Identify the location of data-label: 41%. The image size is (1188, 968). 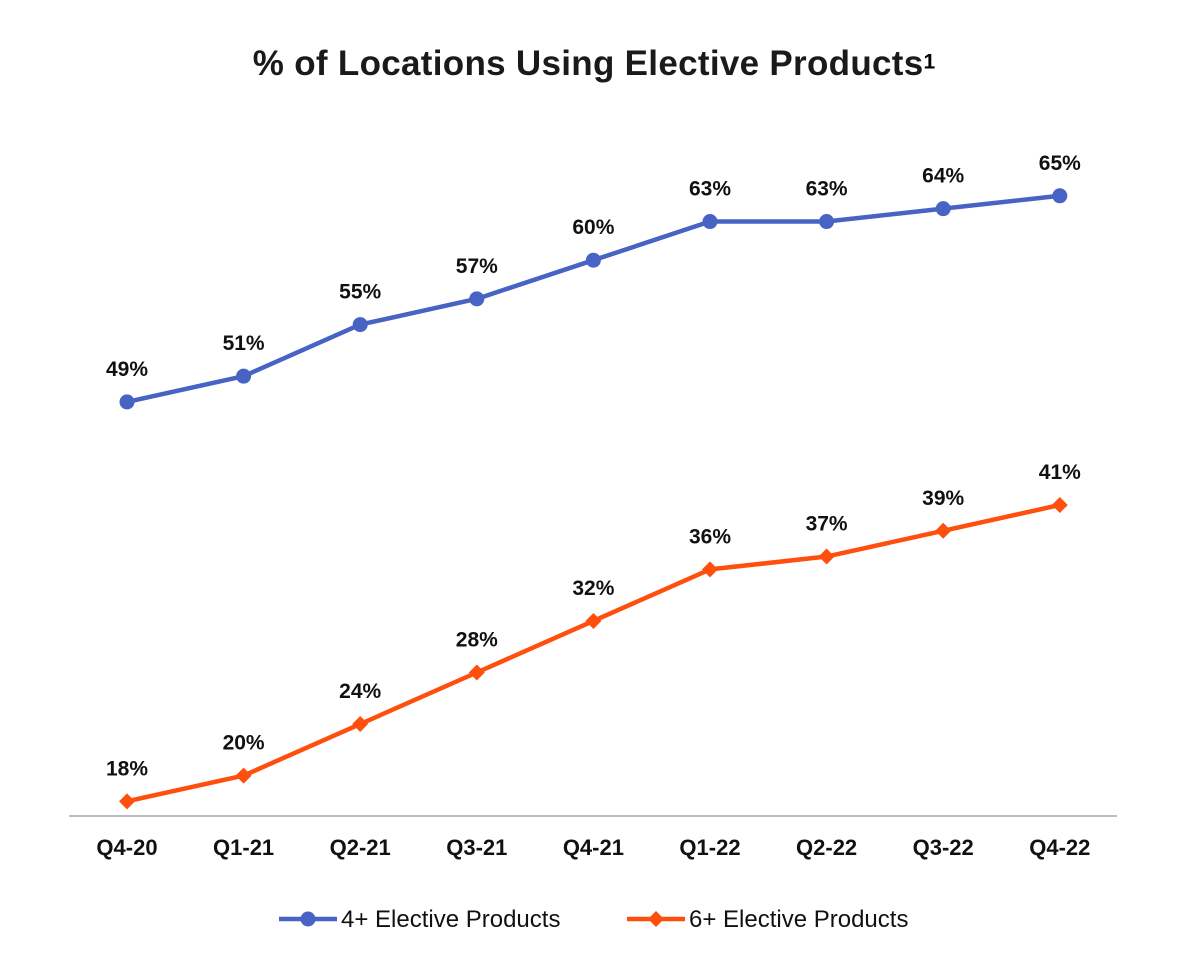
(1060, 472).